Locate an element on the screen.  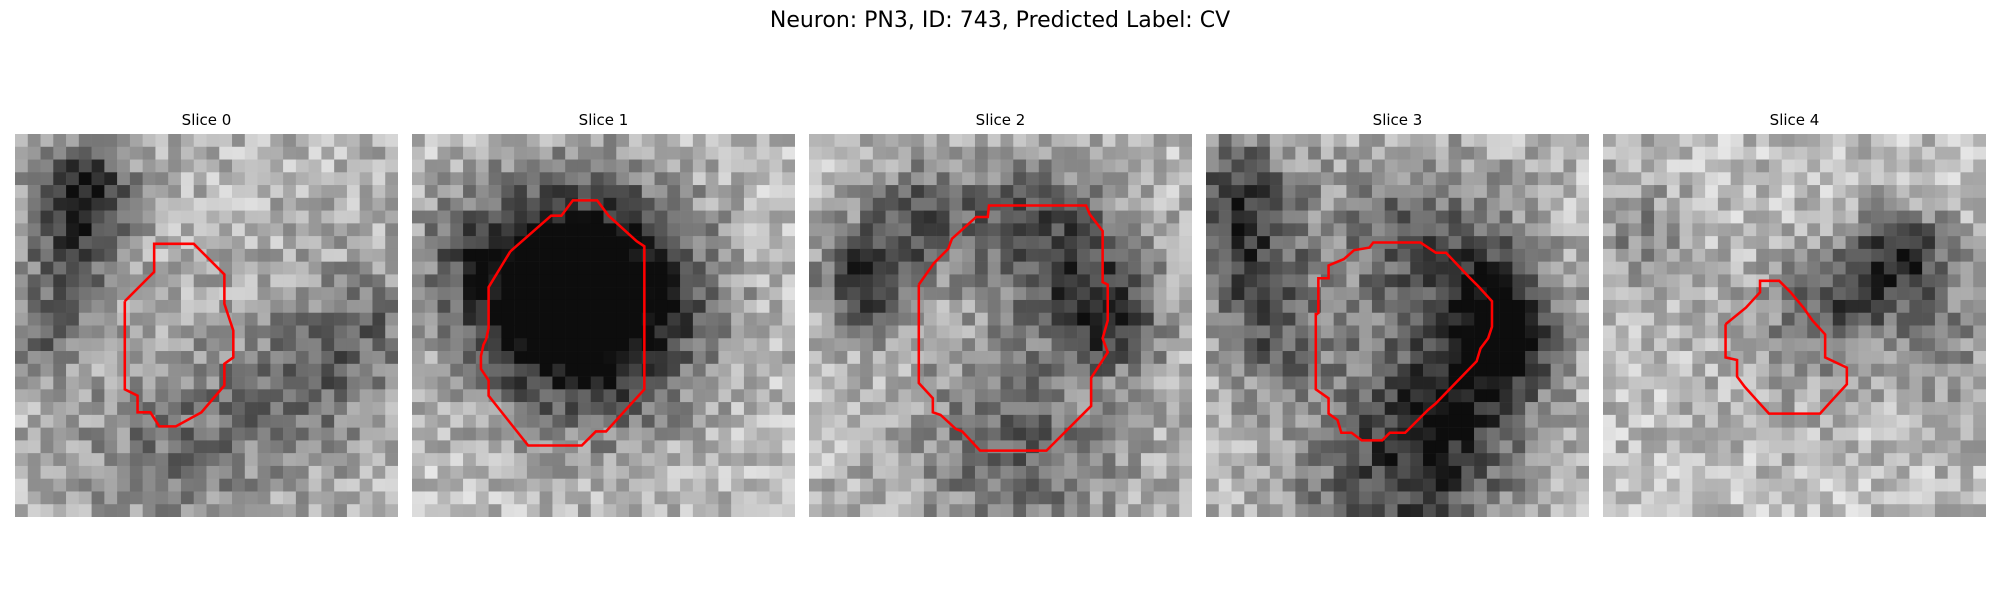
slice-panel-4: Slice 4 is located at coordinates (1794, 312).